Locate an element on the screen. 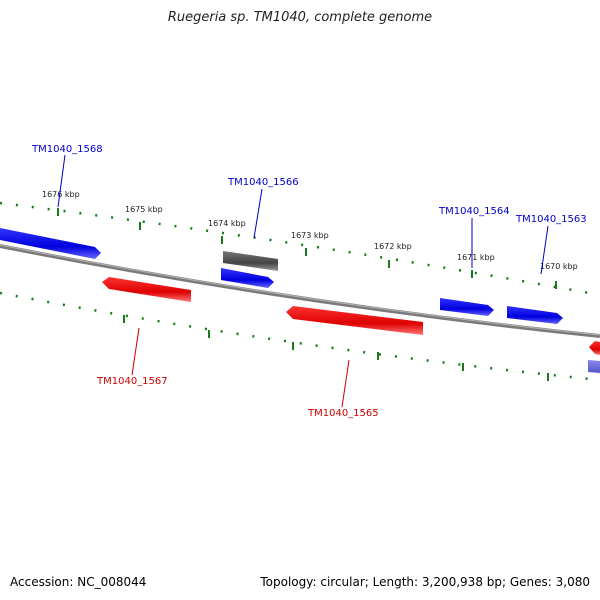 This screenshot has height=600, width=600. kbp-label: 1671 kbp is located at coordinates (476, 257).